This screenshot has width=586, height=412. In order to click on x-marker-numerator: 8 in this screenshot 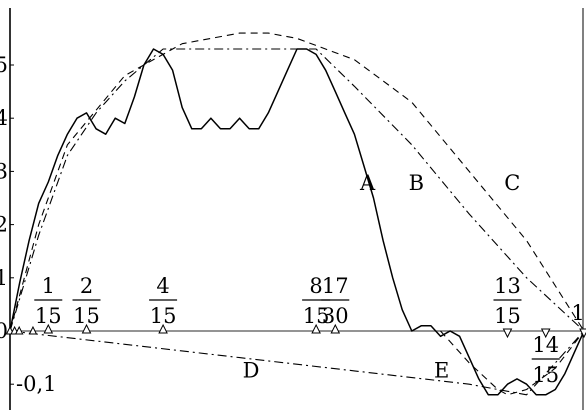, I will do `click(315, 286)`.